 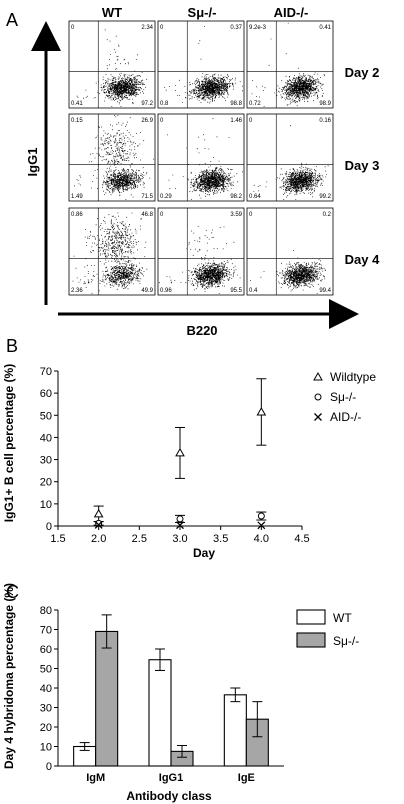 I want to click on quadrant-ur-value: 1.46, so click(x=236, y=121).